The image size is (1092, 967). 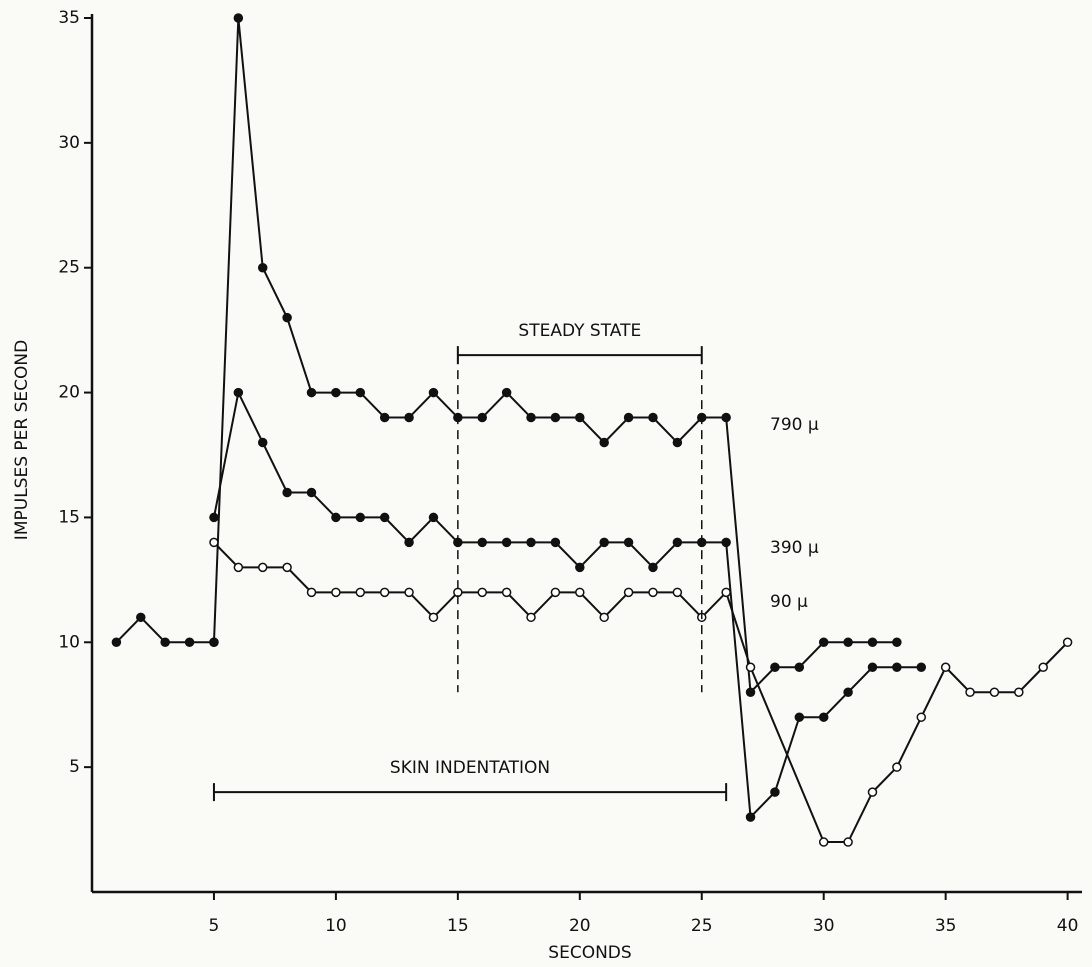 I want to click on x-tick-label: 20, so click(x=580, y=926).